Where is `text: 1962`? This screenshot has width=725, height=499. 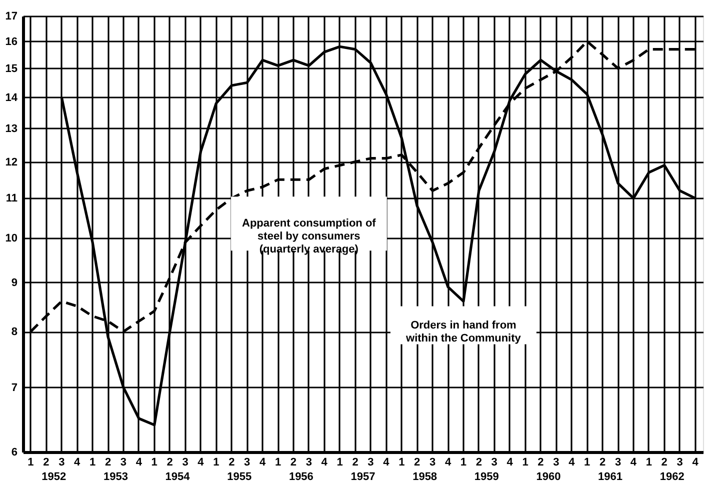
text: 1962 is located at coordinates (672, 477).